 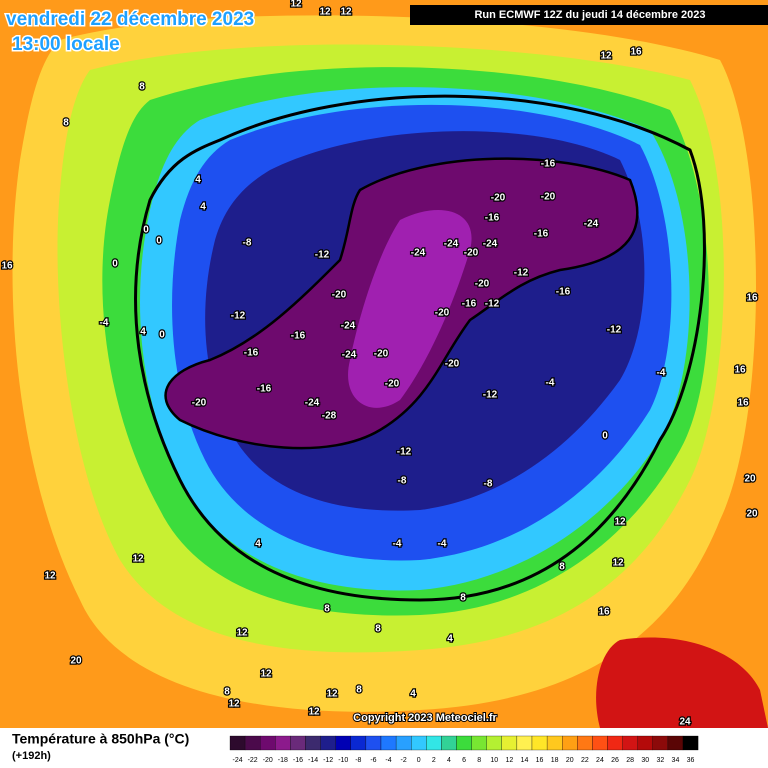 What do you see at coordinates (343, 760) in the screenshot?
I see `colorbar-label: -10` at bounding box center [343, 760].